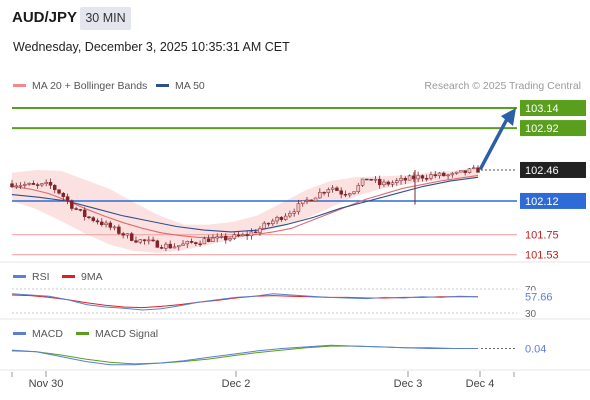 This screenshot has height=400, width=590. Describe the element at coordinates (539, 297) in the screenshot. I see `rsi-value: 57.66` at that location.